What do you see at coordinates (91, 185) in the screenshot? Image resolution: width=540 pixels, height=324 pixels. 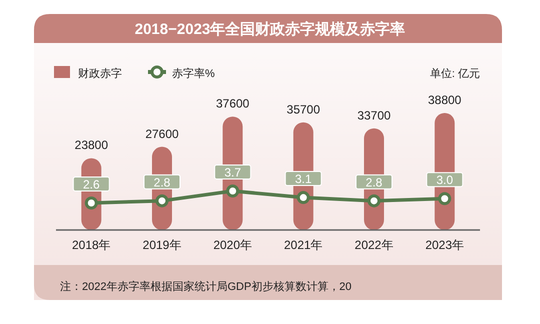 I see `data-label: 2.6` at bounding box center [91, 185].